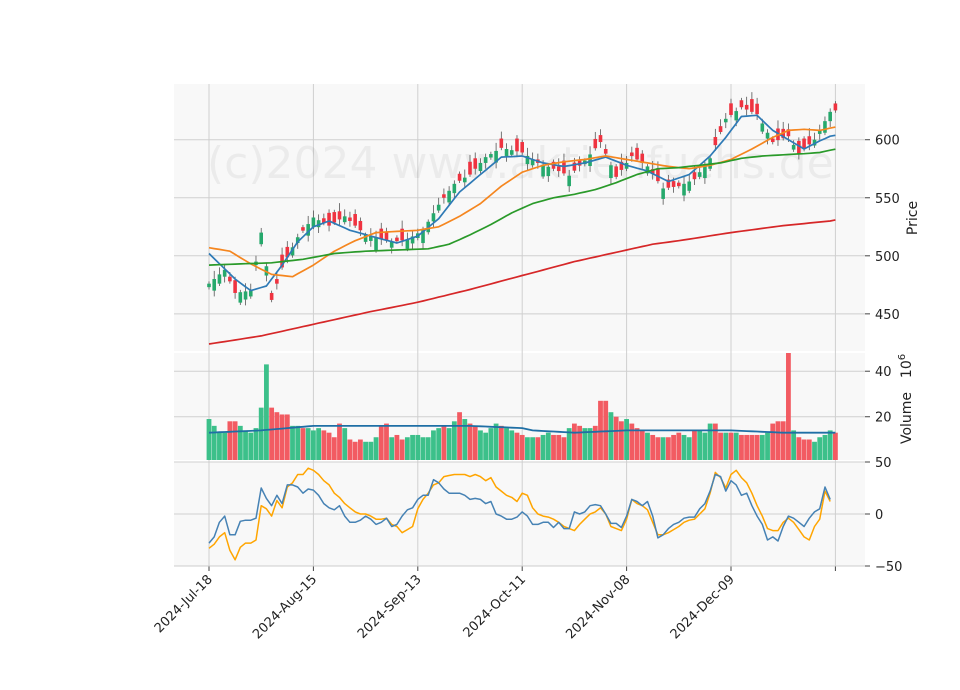 This screenshot has height=690, width=960. I want to click on volume-y-tick-label: 20, so click(883, 418).